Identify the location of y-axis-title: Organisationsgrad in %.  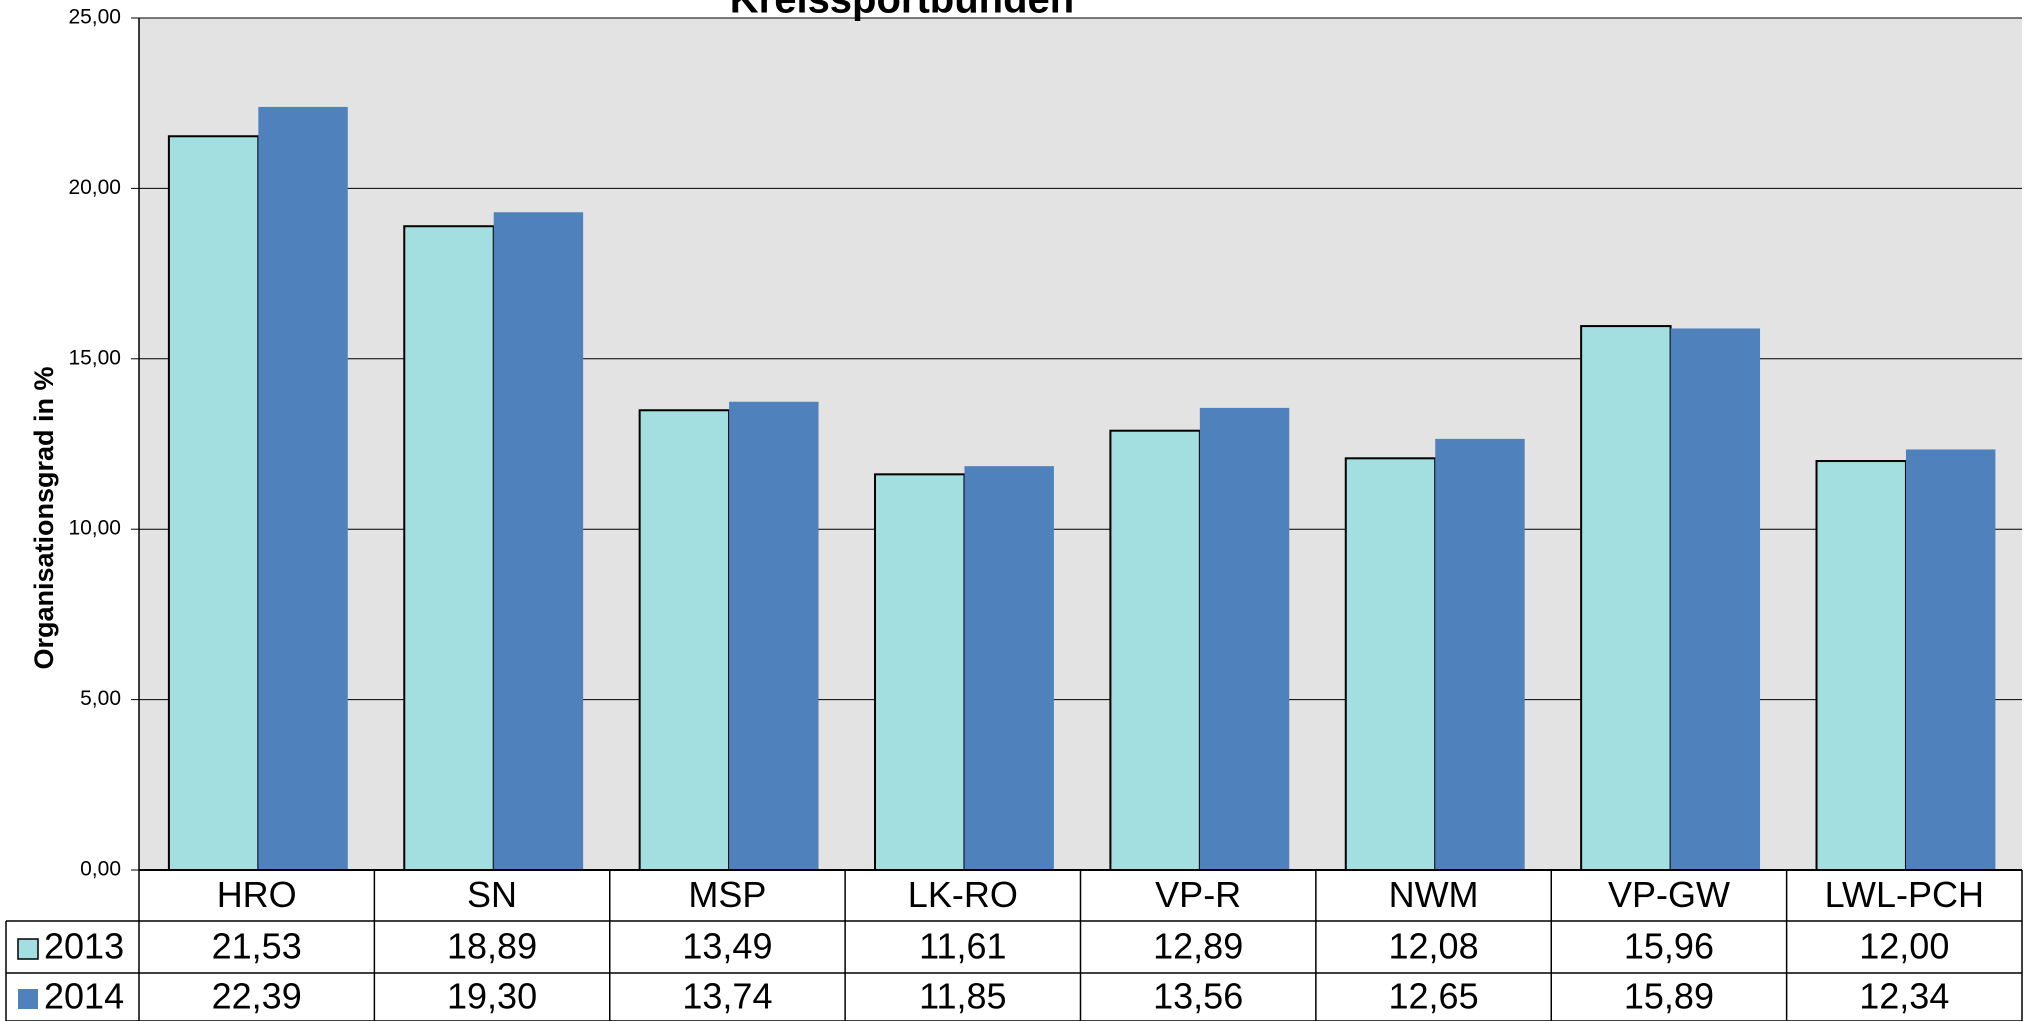
(44, 517).